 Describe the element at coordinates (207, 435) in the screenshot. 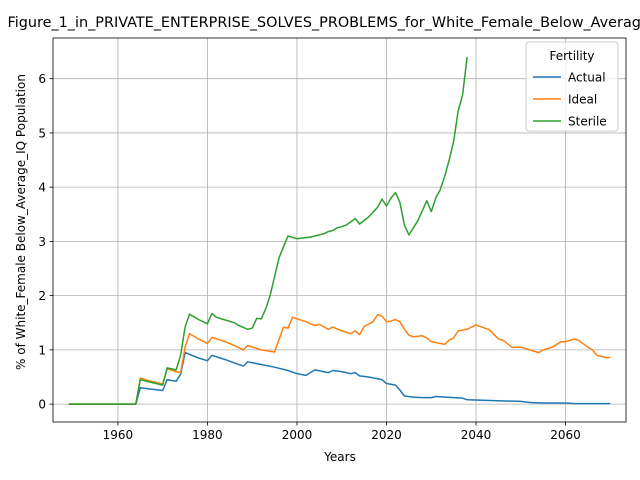

I see `x-tick-label: 1980` at that location.